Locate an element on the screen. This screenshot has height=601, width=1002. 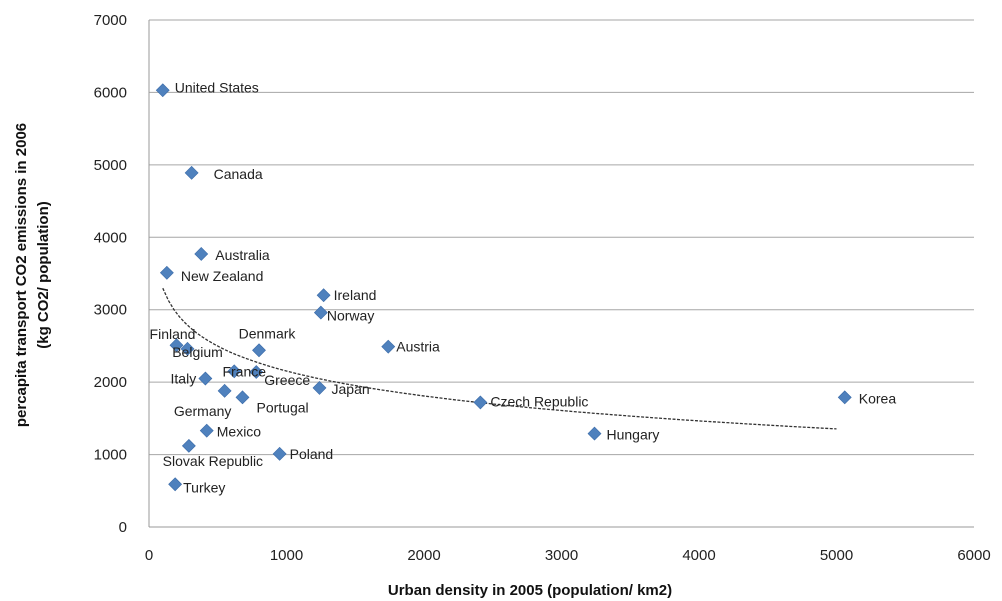
point-mexico is located at coordinates (206, 430).